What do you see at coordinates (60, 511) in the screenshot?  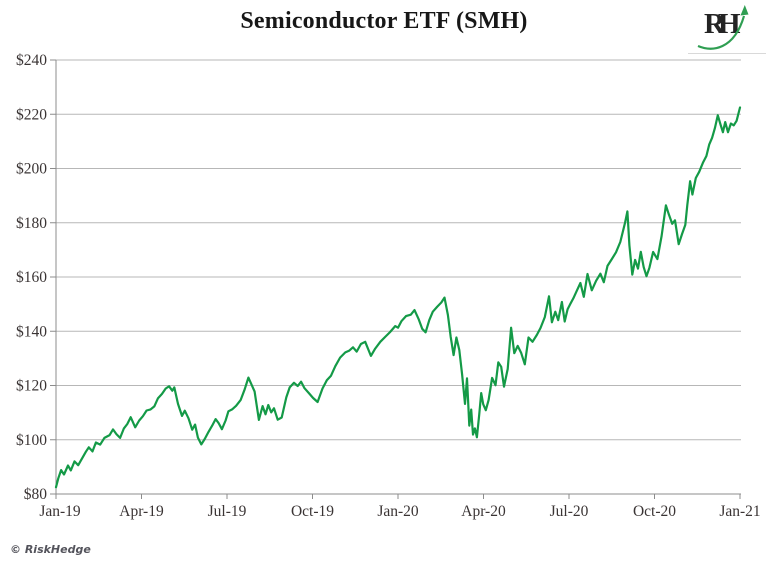 I see `x-axis-label: Jan-19` at bounding box center [60, 511].